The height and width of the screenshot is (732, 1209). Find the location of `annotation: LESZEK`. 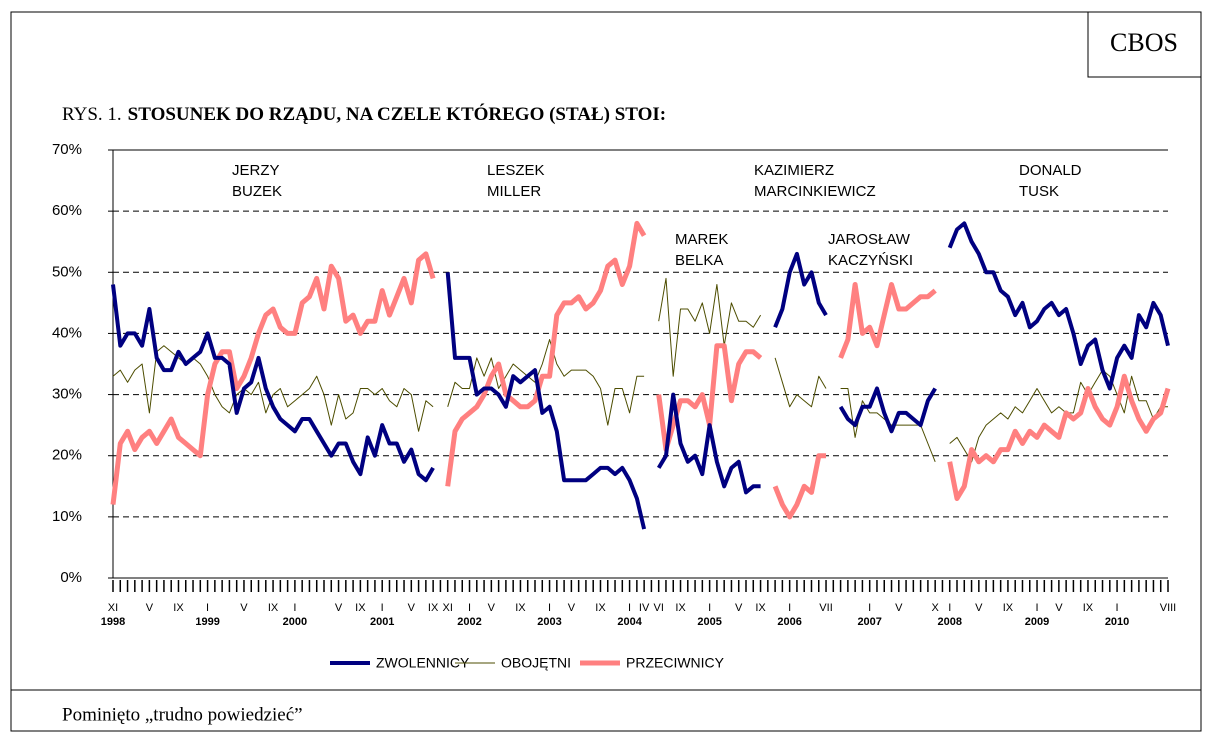

annotation: LESZEK is located at coordinates (516, 170).